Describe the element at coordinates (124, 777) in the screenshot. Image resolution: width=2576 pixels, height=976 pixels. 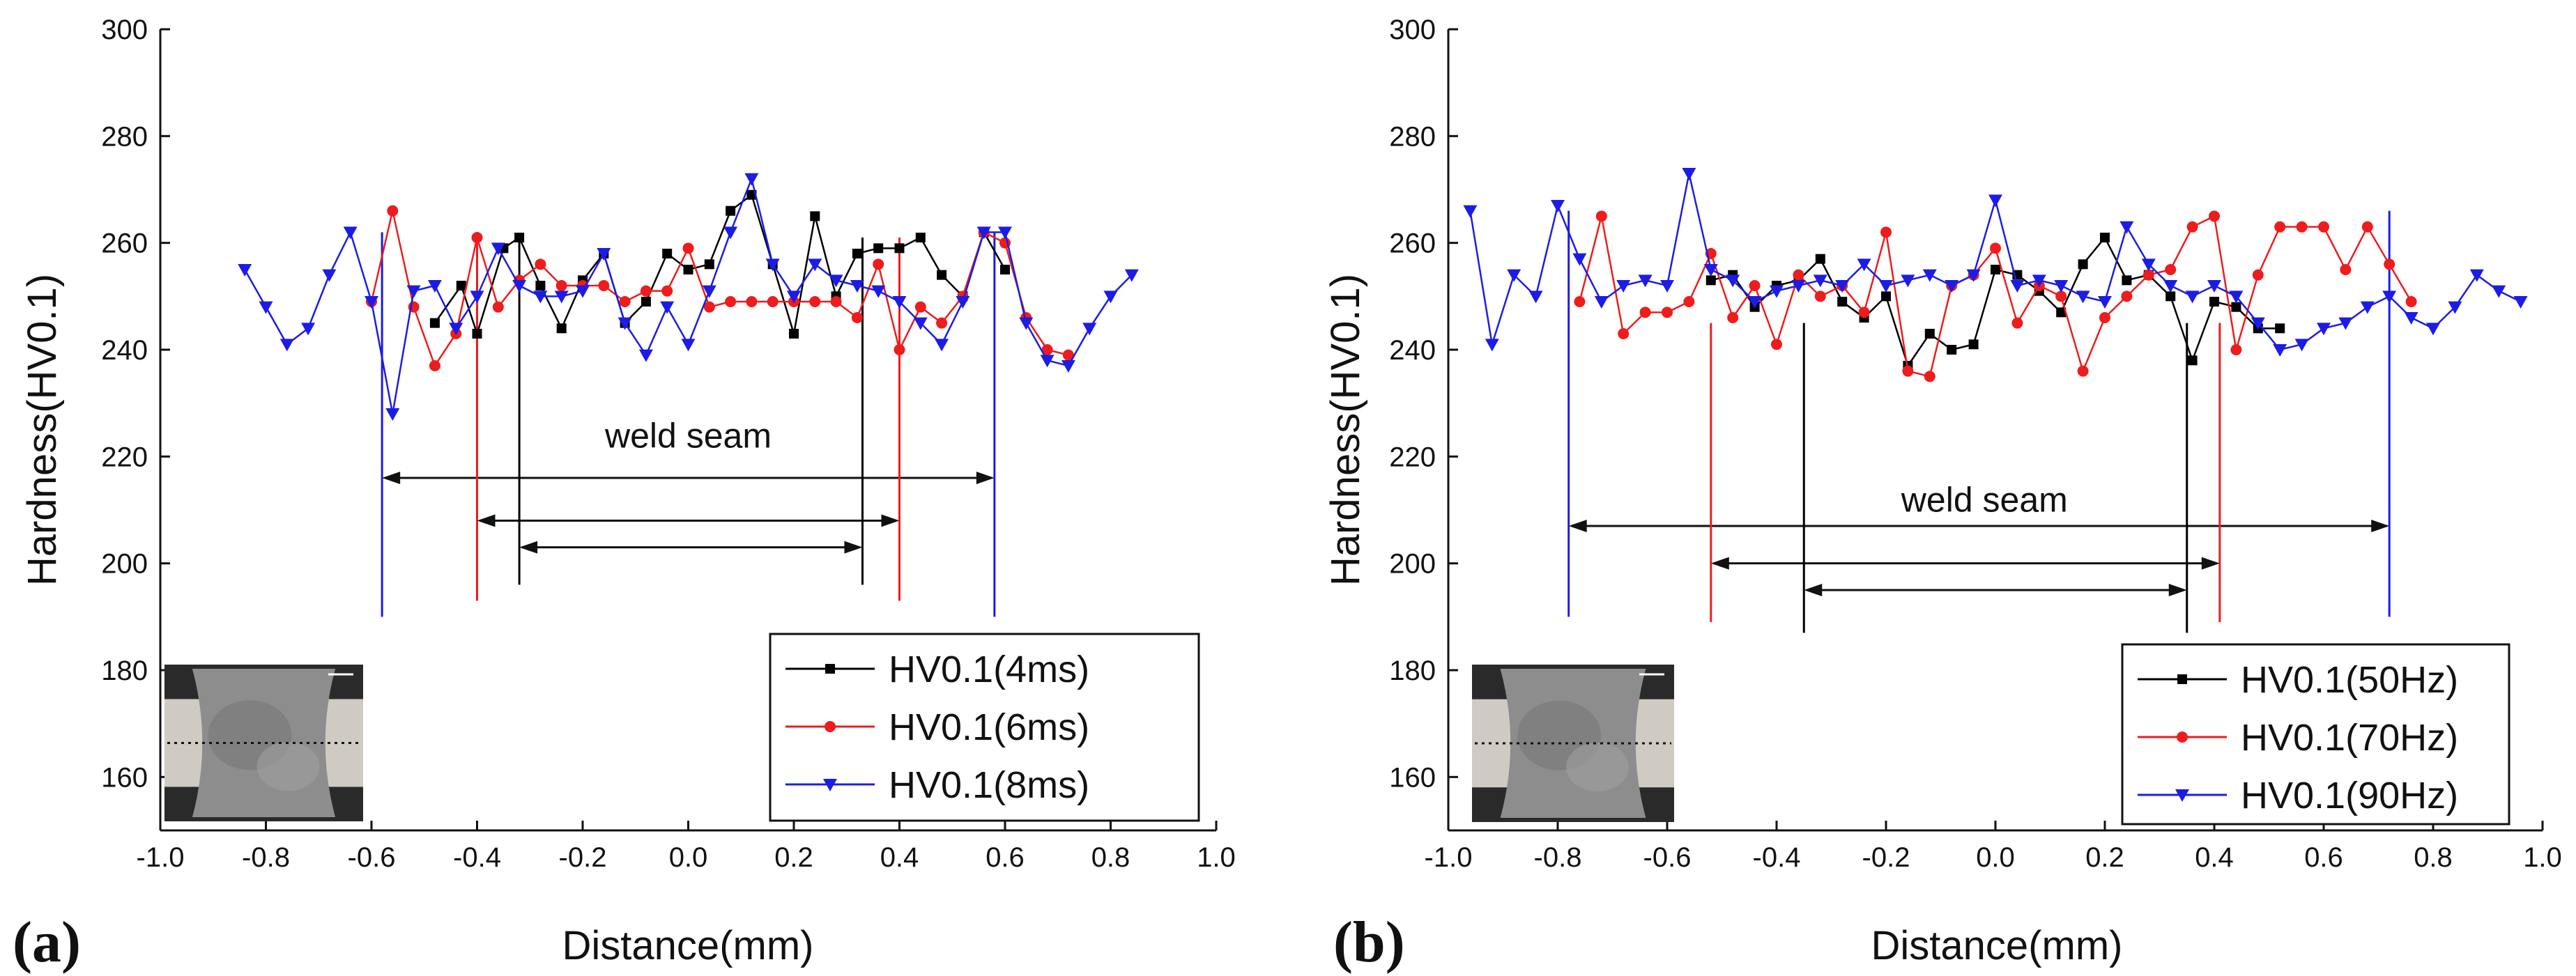
I see `y-tick-label: 160` at that location.